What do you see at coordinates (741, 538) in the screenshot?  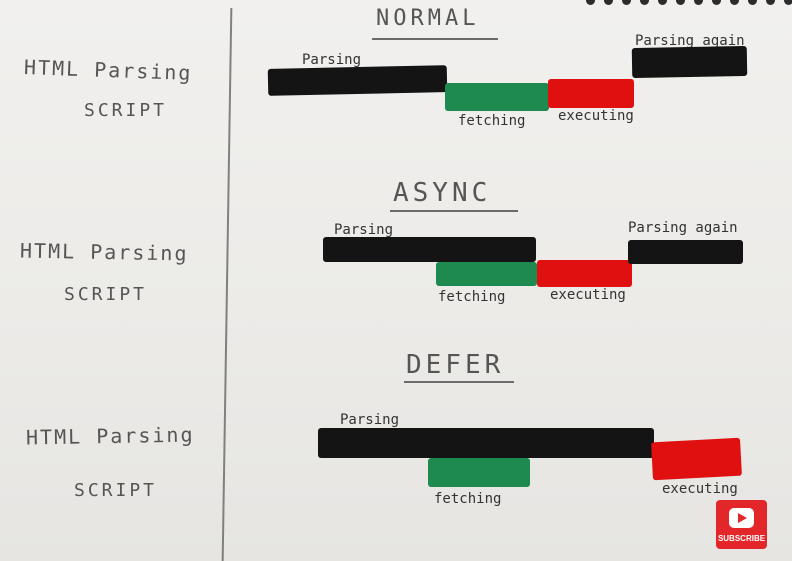 I see `subscribe-label: SUBSCRIBE` at bounding box center [741, 538].